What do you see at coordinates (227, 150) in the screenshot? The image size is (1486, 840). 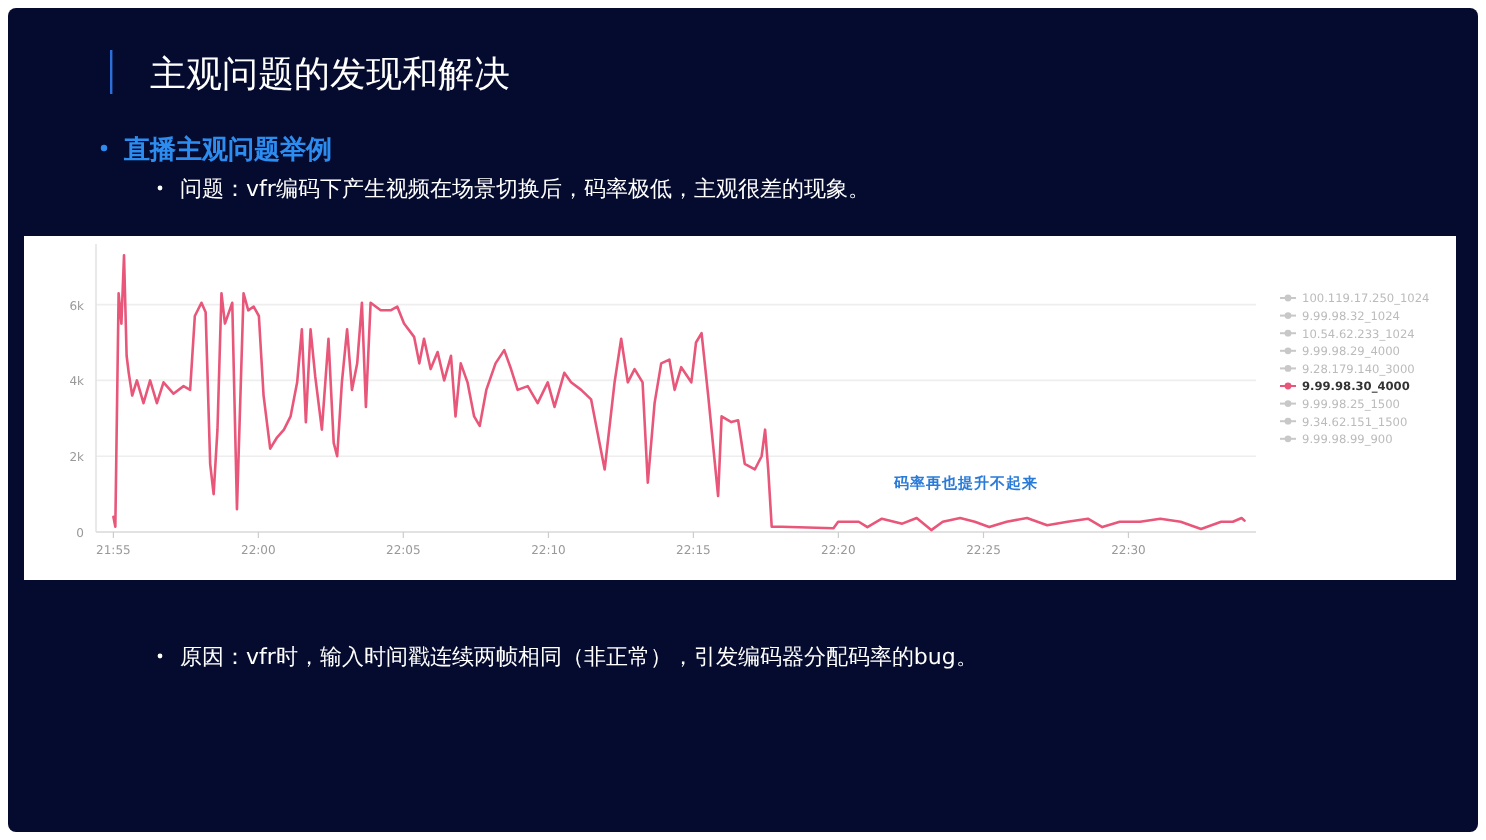 I see `chart-subtitle: 直播主观问题举例` at bounding box center [227, 150].